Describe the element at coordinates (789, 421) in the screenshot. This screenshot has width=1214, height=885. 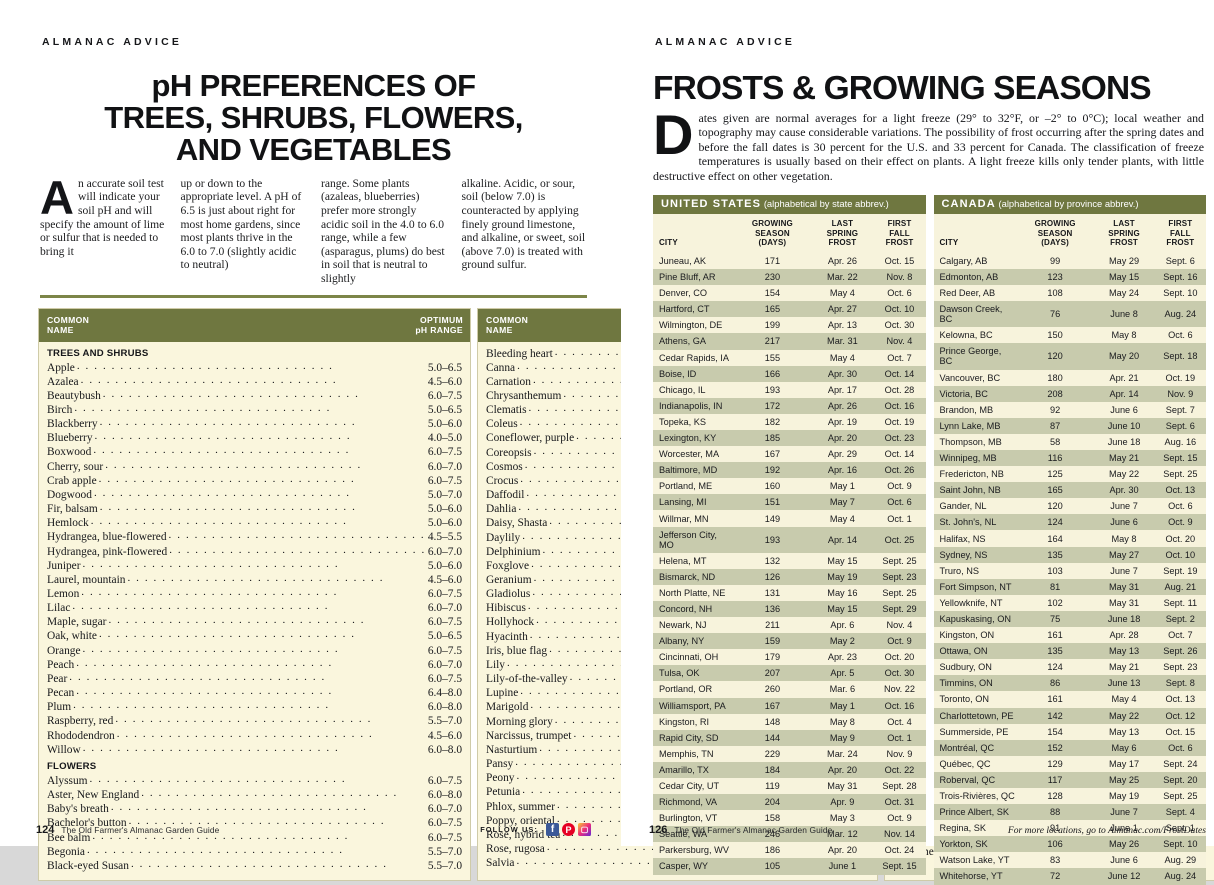
I see `table-row: Topeka, KS 182 Apr. 19 Oct. 19` at that location.